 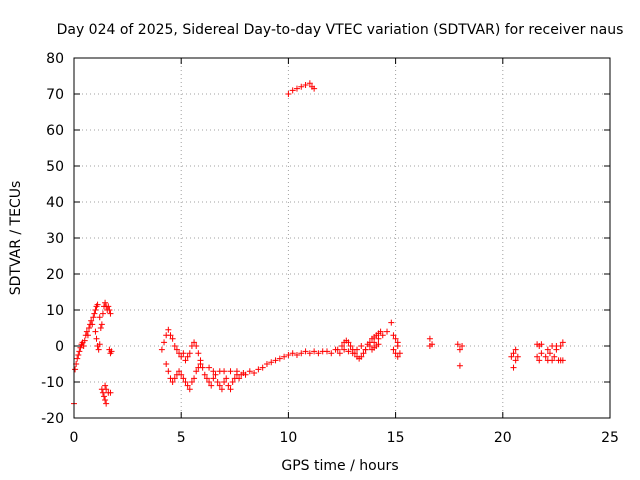 What do you see at coordinates (55, 203) in the screenshot?
I see `y-tick-label: 40` at bounding box center [55, 203].